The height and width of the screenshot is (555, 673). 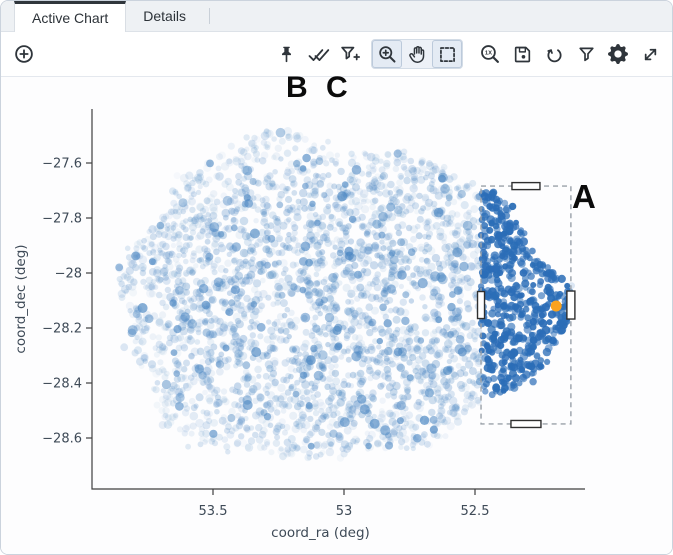 I want to click on refresh-button, so click(x=554, y=54).